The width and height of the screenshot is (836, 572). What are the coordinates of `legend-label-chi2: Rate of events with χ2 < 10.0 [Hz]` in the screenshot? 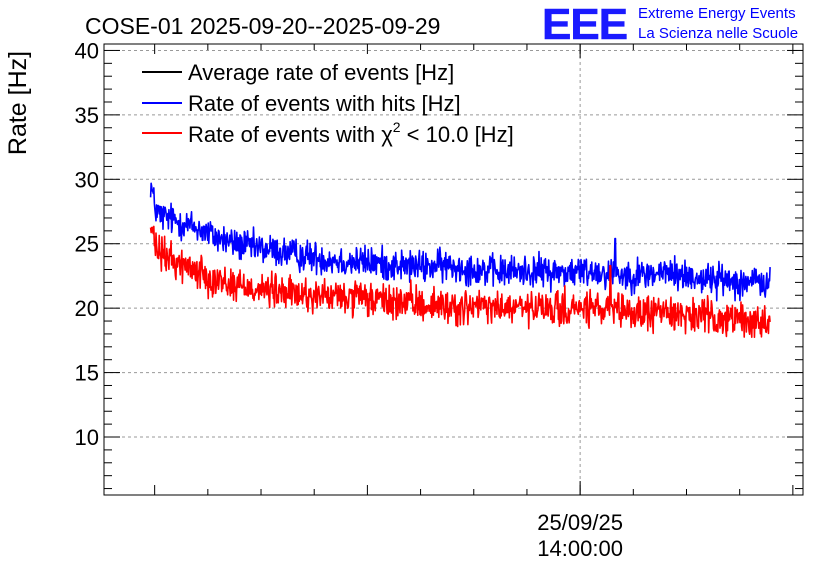 It's located at (351, 133).